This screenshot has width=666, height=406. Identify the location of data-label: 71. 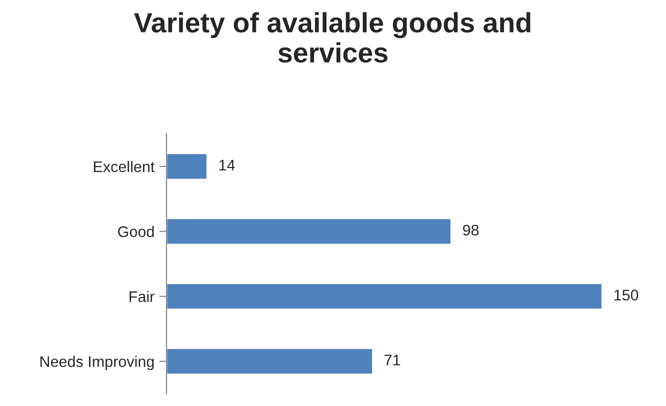
(392, 360).